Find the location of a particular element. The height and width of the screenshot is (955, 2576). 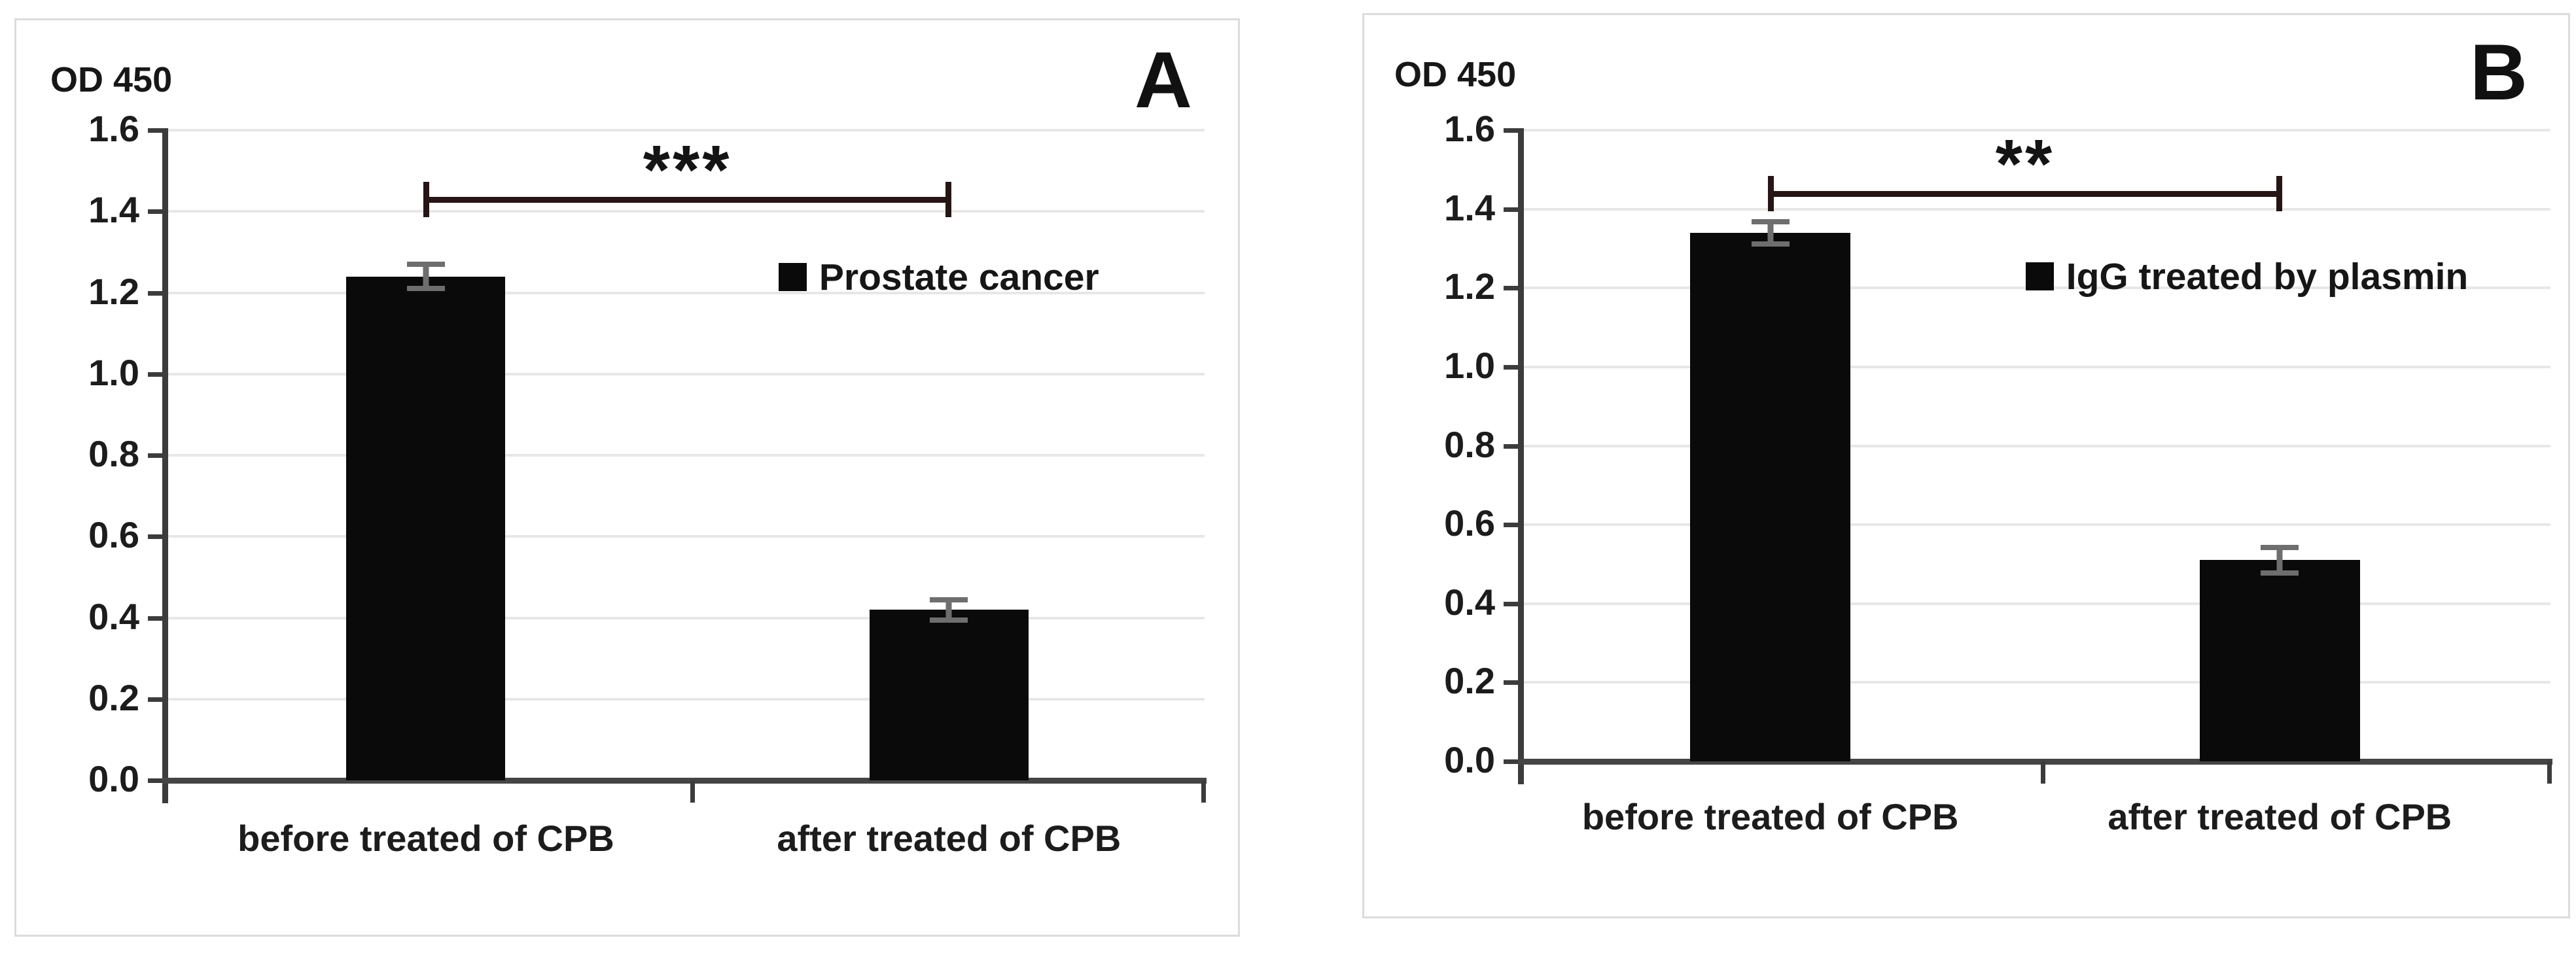

panel-letter-a: A is located at coordinates (1163, 79).